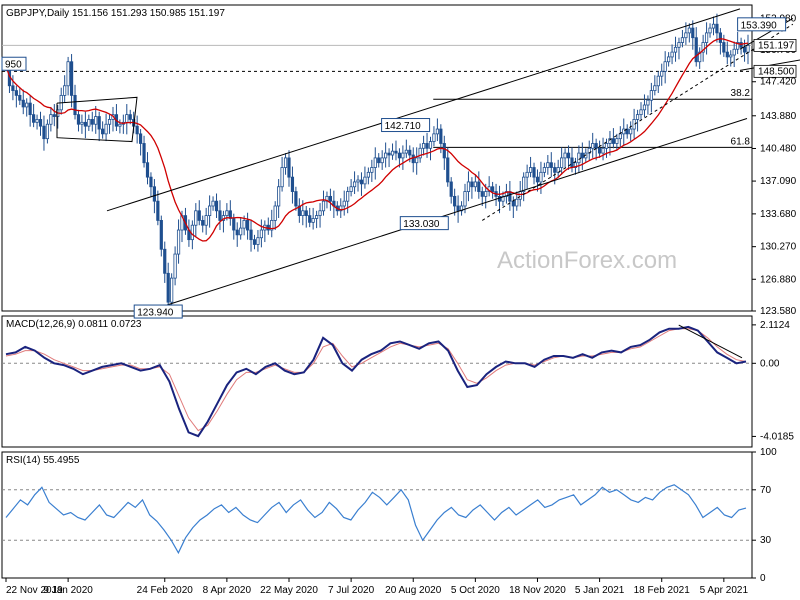  What do you see at coordinates (766, 540) in the screenshot?
I see `rsi-ytick-label: 30` at bounding box center [766, 540].